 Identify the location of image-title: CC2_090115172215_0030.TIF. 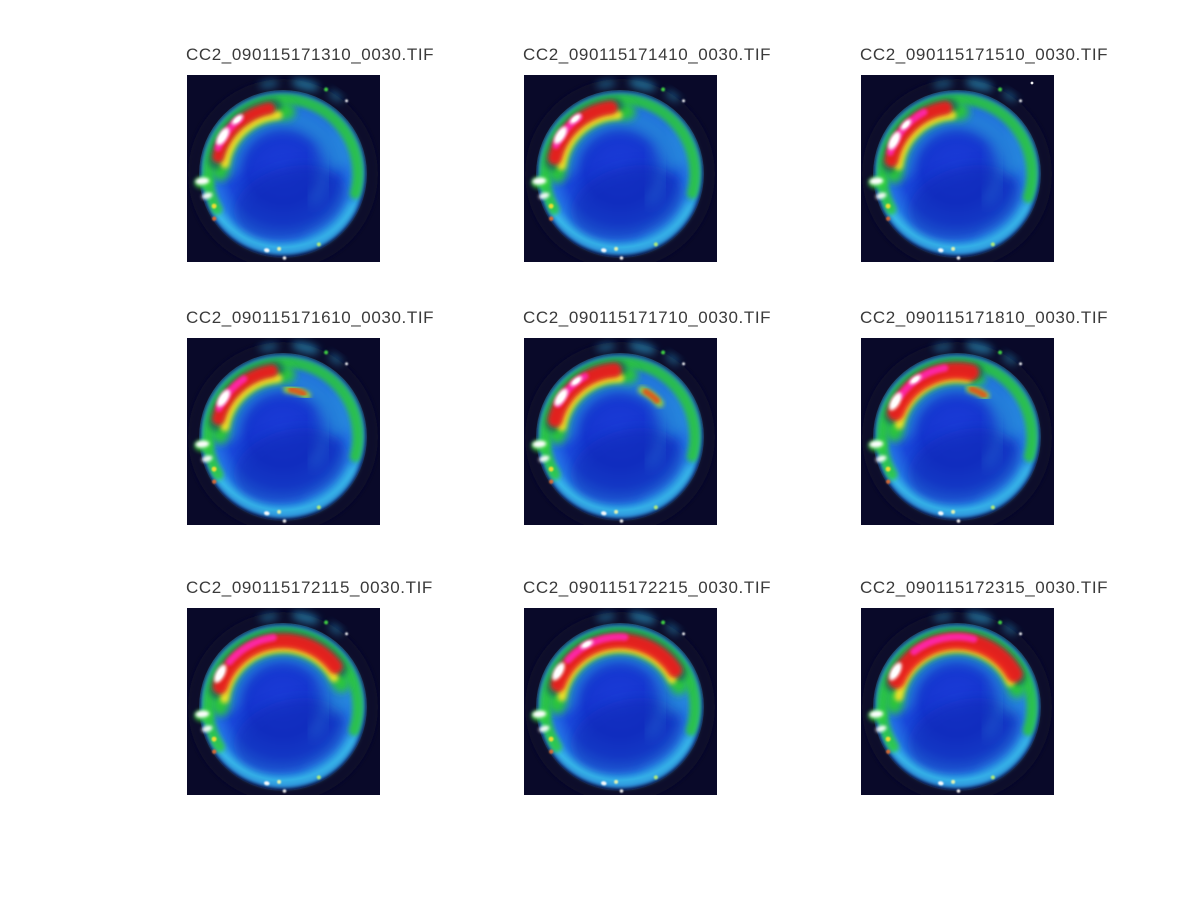
(647, 587).